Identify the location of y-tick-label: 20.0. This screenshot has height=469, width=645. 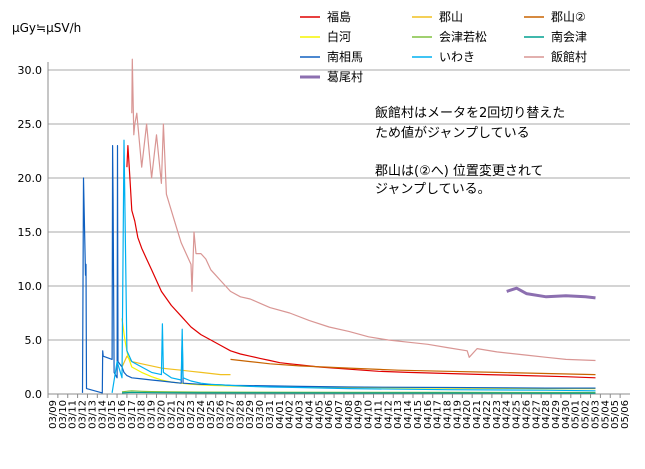
(30, 178).